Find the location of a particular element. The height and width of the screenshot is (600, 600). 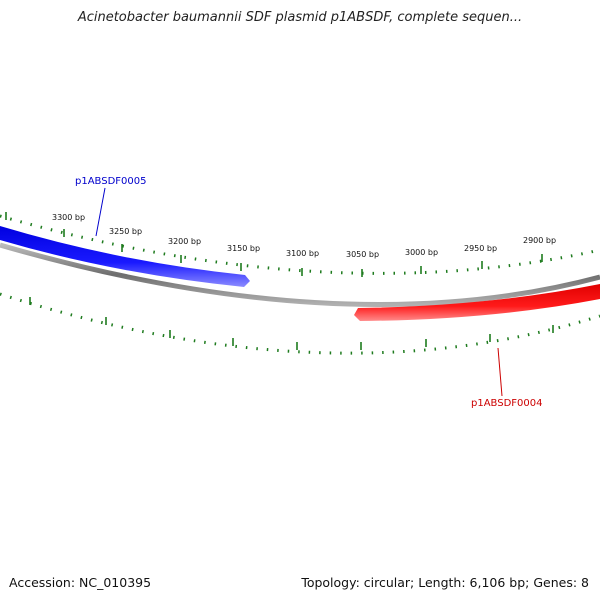

inner-major-ticks is located at coordinates (291, 323).